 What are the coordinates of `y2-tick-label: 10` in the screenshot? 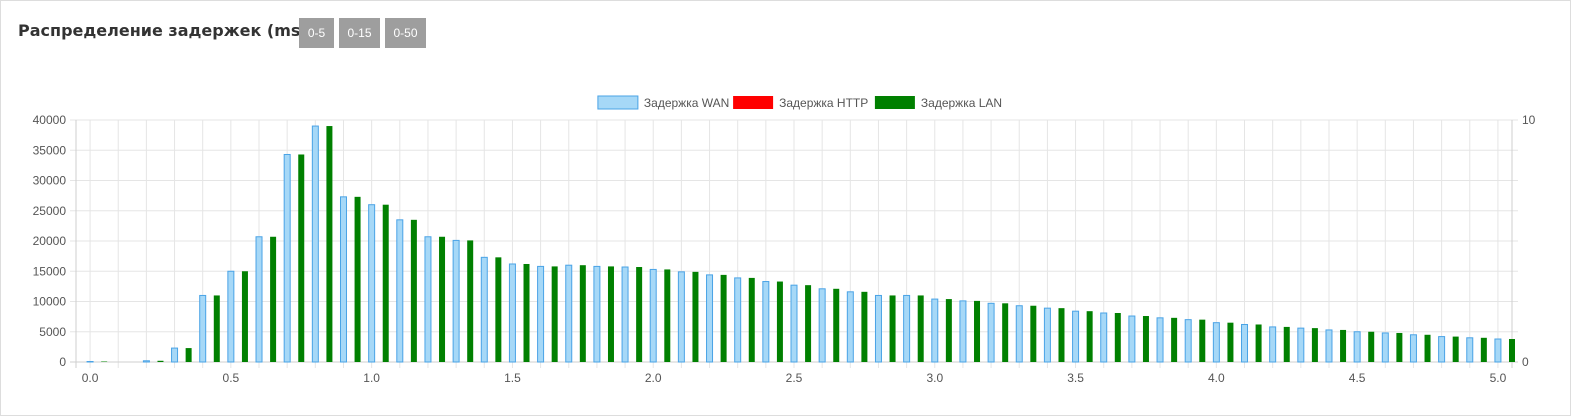 It's located at (1529, 120).